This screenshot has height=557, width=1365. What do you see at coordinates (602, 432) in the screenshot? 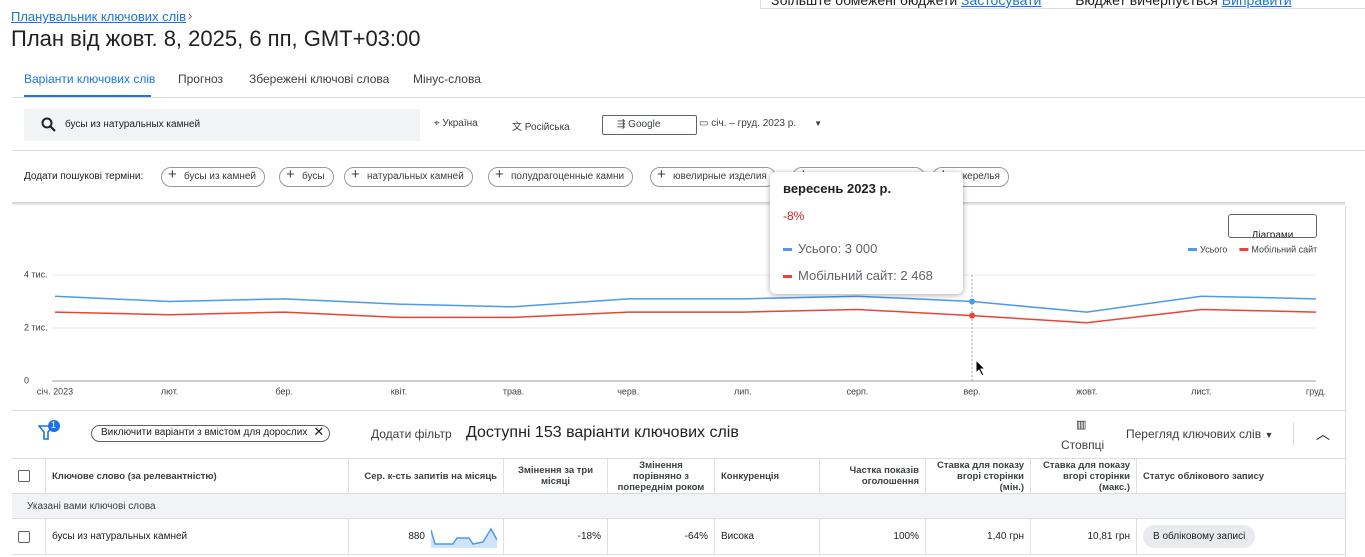
I see `results-title: Доступні 153 варіанти ключових слів` at bounding box center [602, 432].